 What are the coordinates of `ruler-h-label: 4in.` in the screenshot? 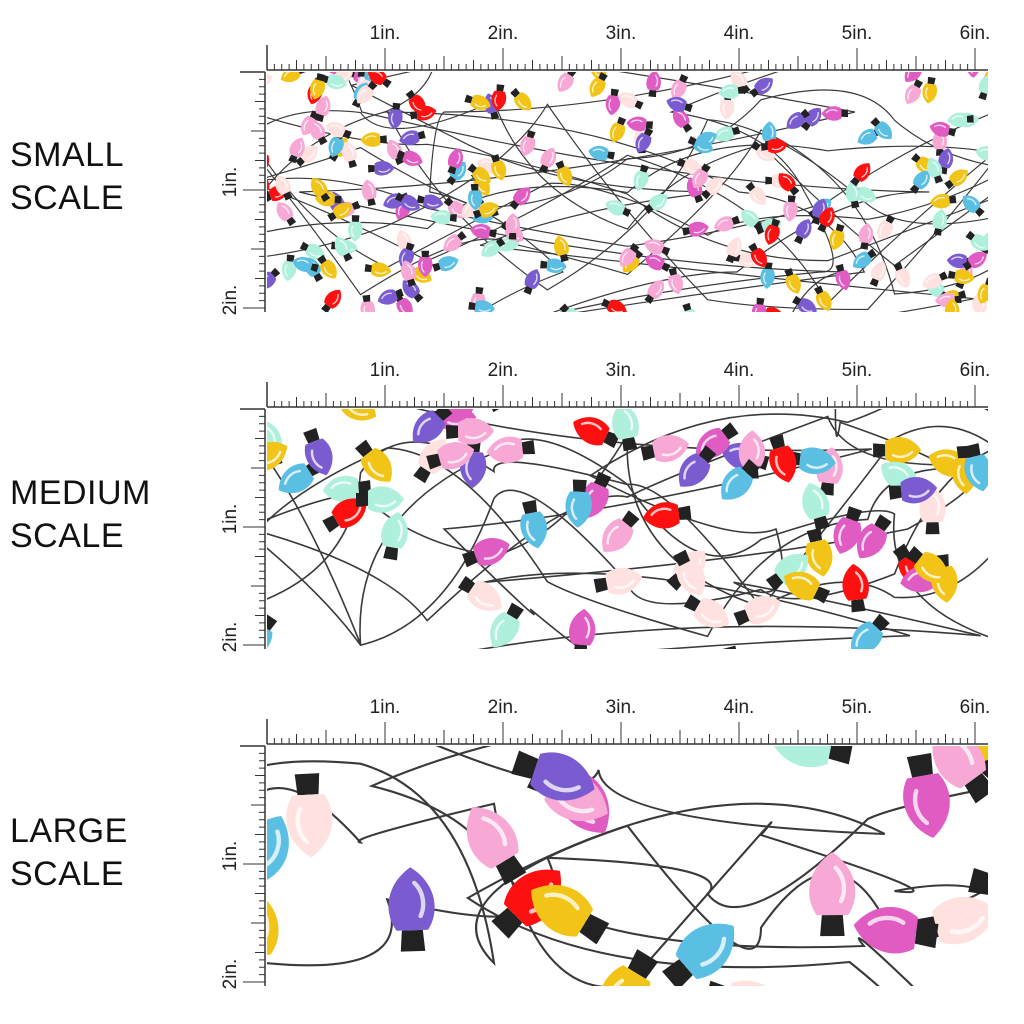 It's located at (739, 370).